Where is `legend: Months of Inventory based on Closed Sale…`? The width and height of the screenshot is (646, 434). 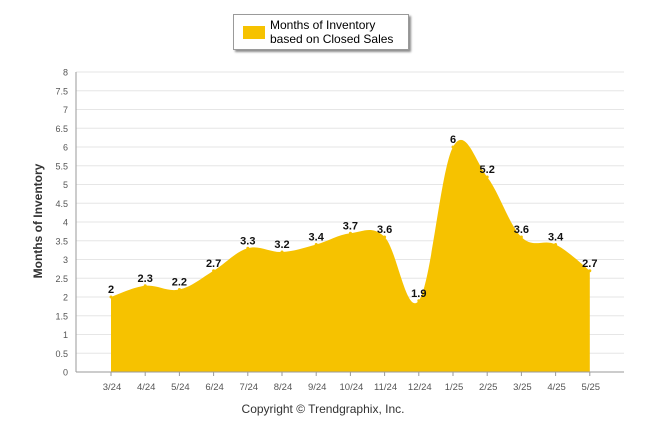
legend: Months of Inventory based on Closed Sale… is located at coordinates (321, 32).